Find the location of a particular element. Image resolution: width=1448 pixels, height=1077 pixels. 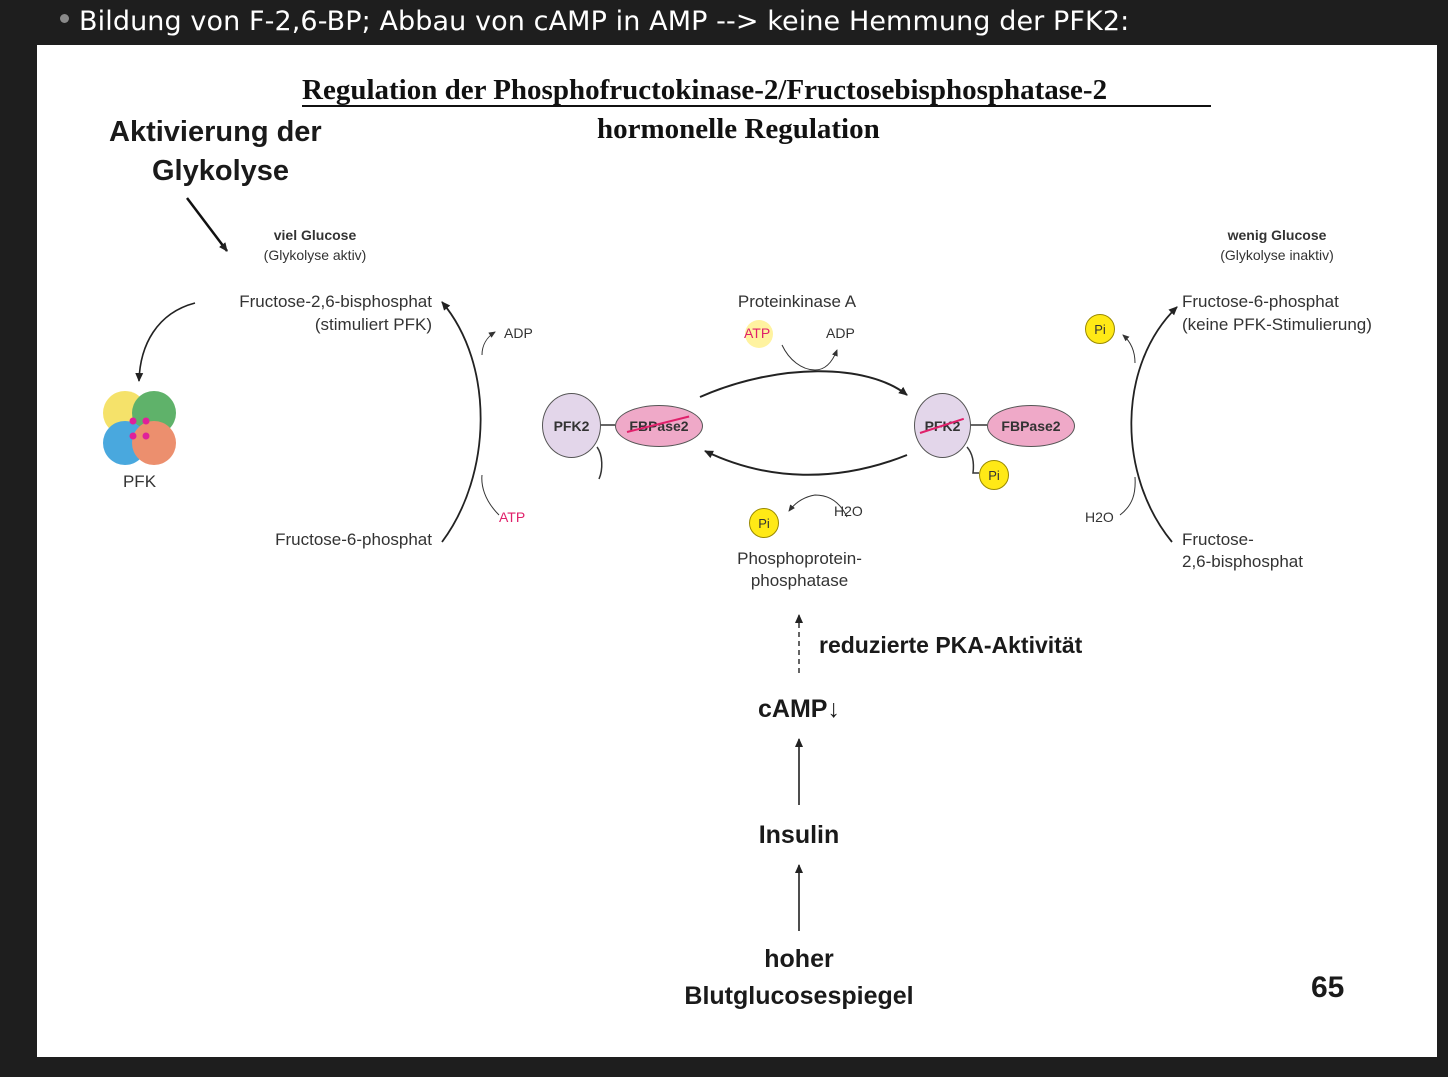

center-atp: ATP is located at coordinates (757, 333).